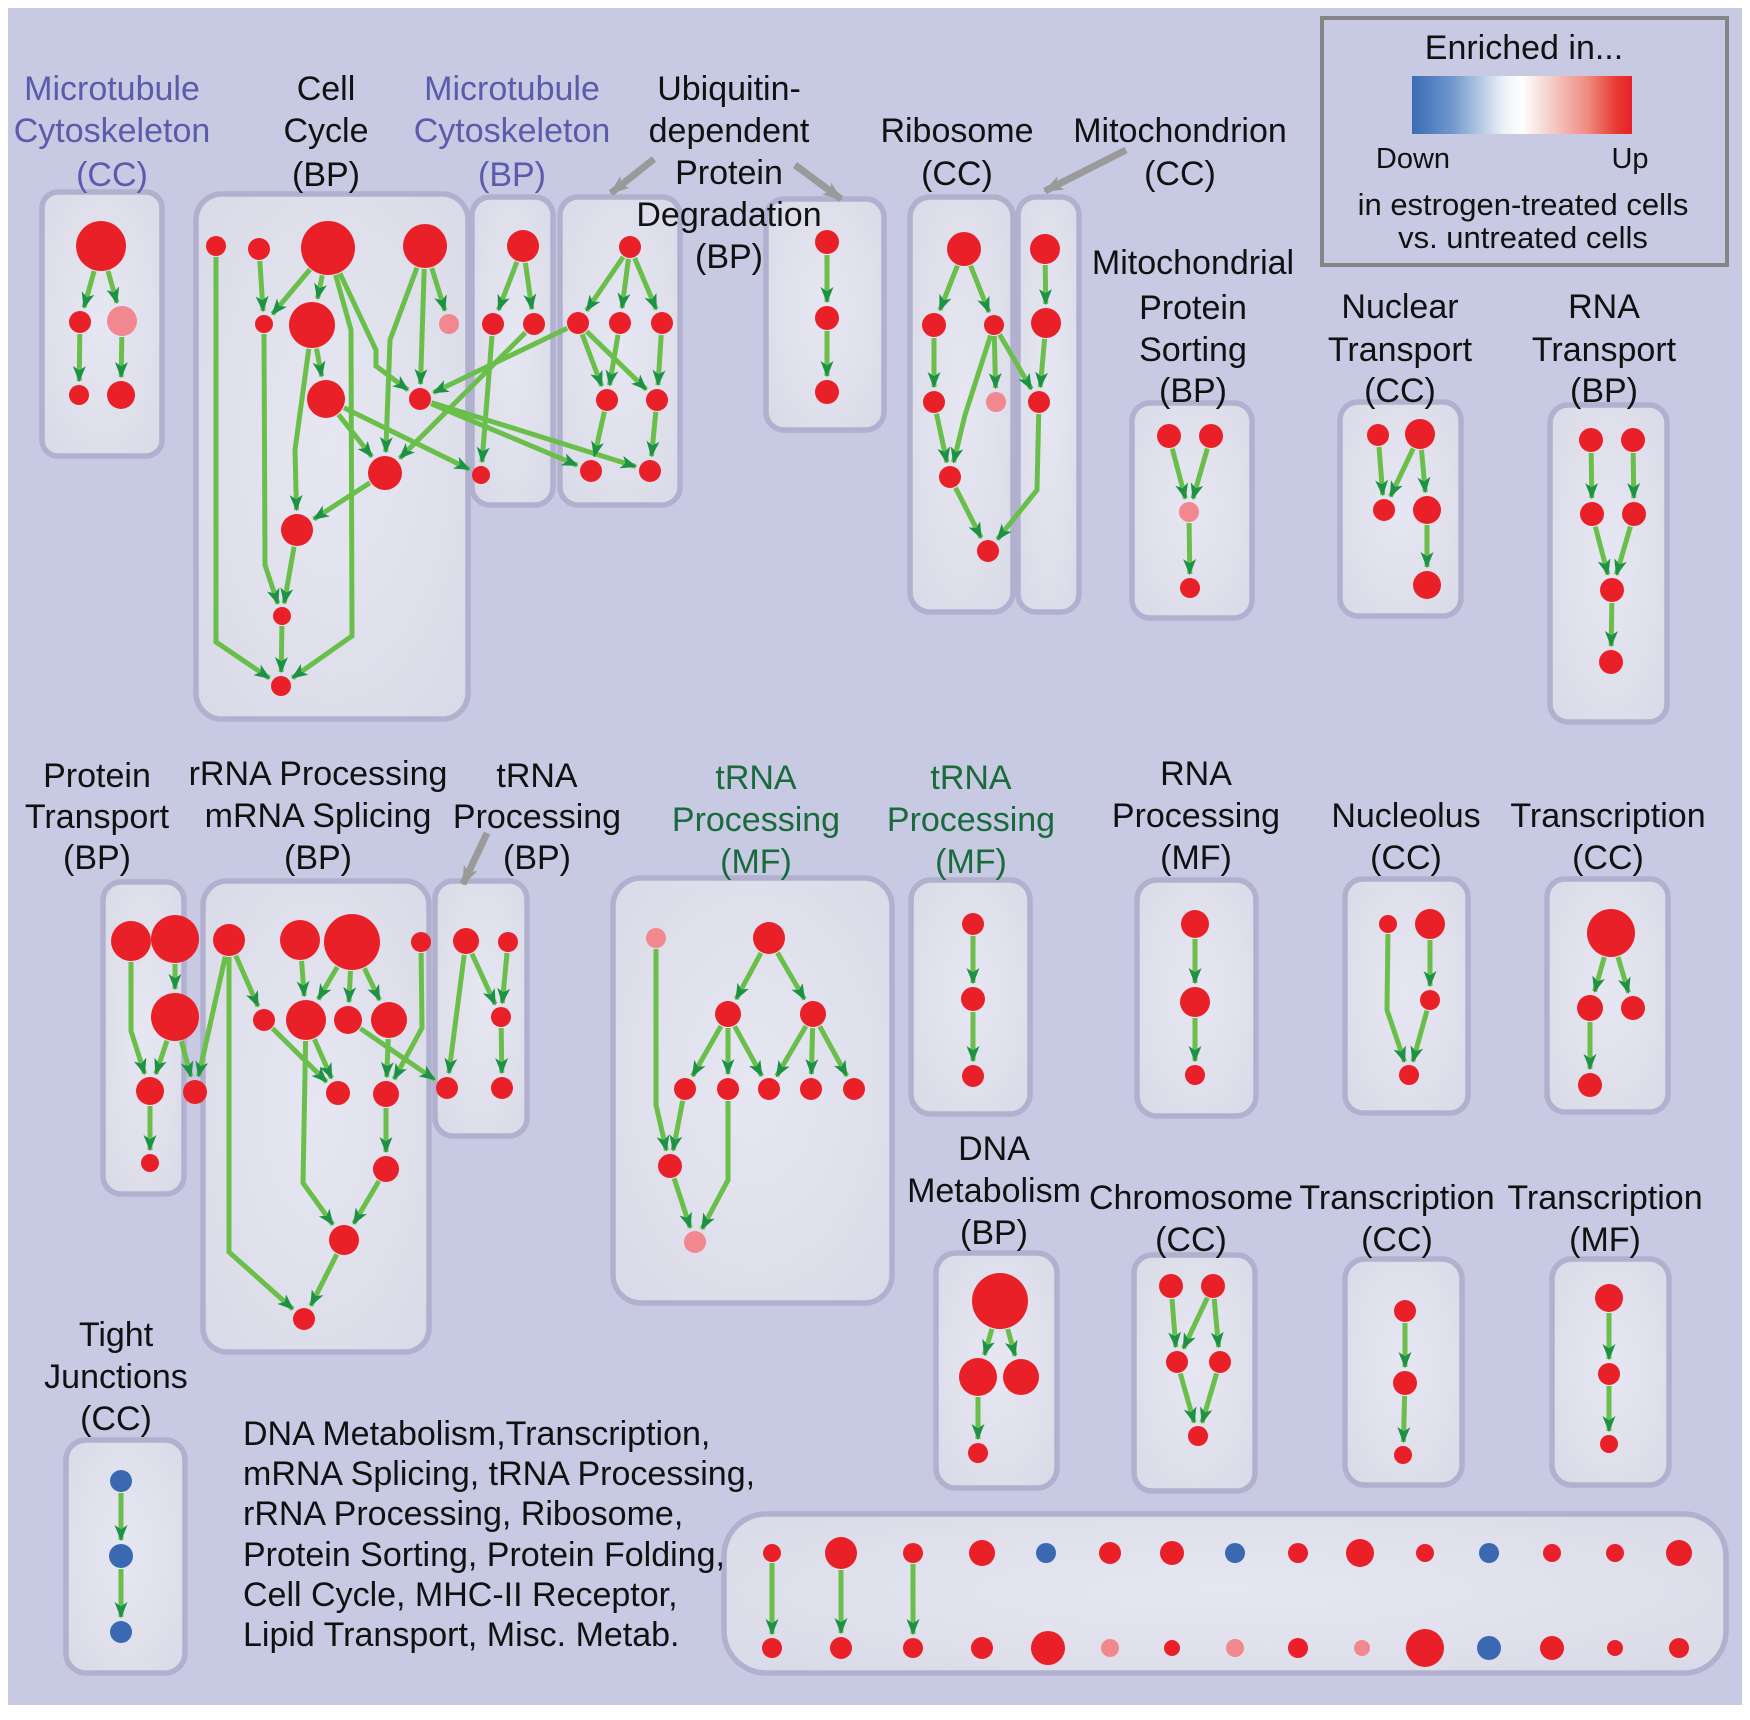 The image size is (1750, 1720). Describe the element at coordinates (956, 131) in the screenshot. I see `svg-text: Ribosome` at that location.